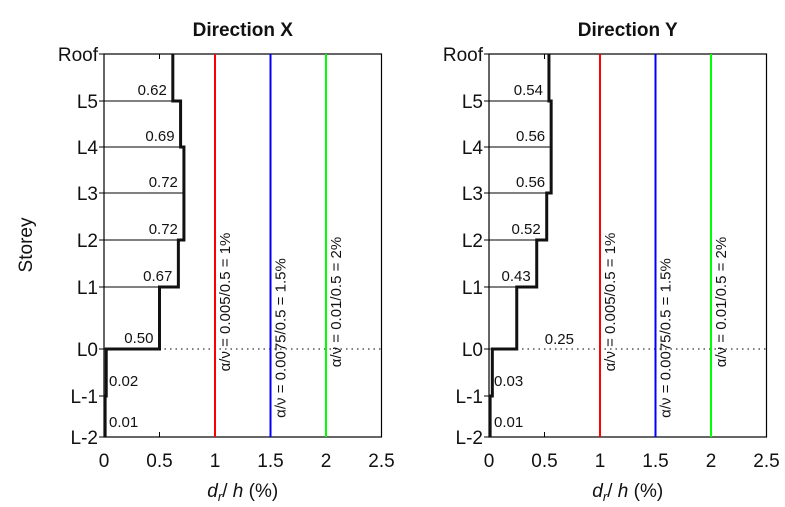  I want to click on y-axis-label: Storey, so click(26, 244).